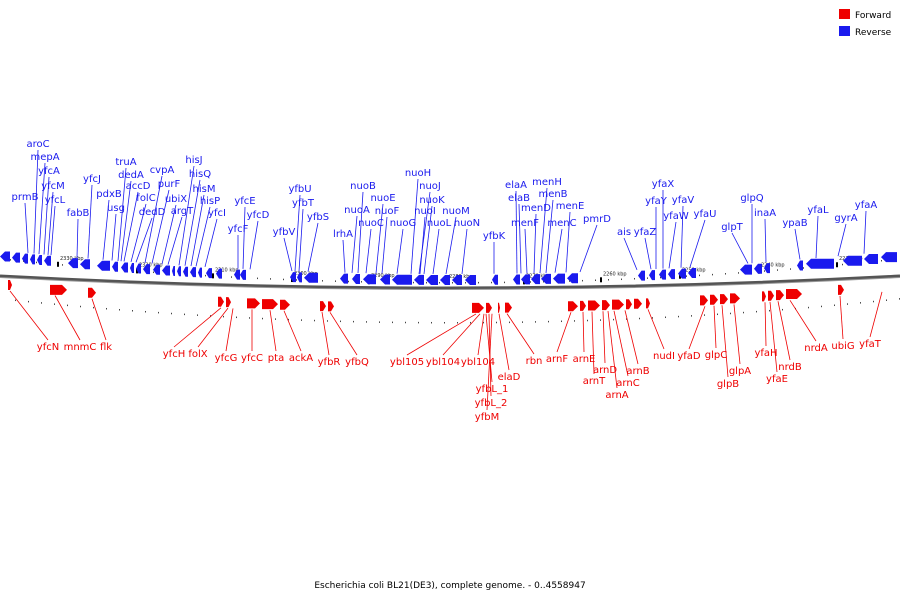 The width and height of the screenshot is (900, 600). What do you see at coordinates (53, 186) in the screenshot?
I see `reverse-gene-label: yfcM` at bounding box center [53, 186].